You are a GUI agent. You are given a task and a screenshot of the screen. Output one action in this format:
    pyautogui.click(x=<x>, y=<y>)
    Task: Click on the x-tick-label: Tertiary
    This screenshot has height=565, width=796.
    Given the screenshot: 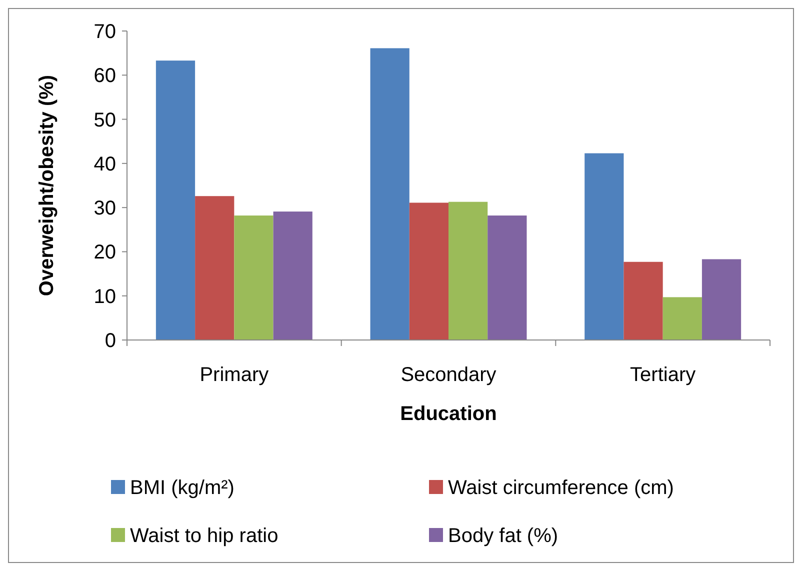 What is the action you would take?
    pyautogui.click(x=663, y=375)
    